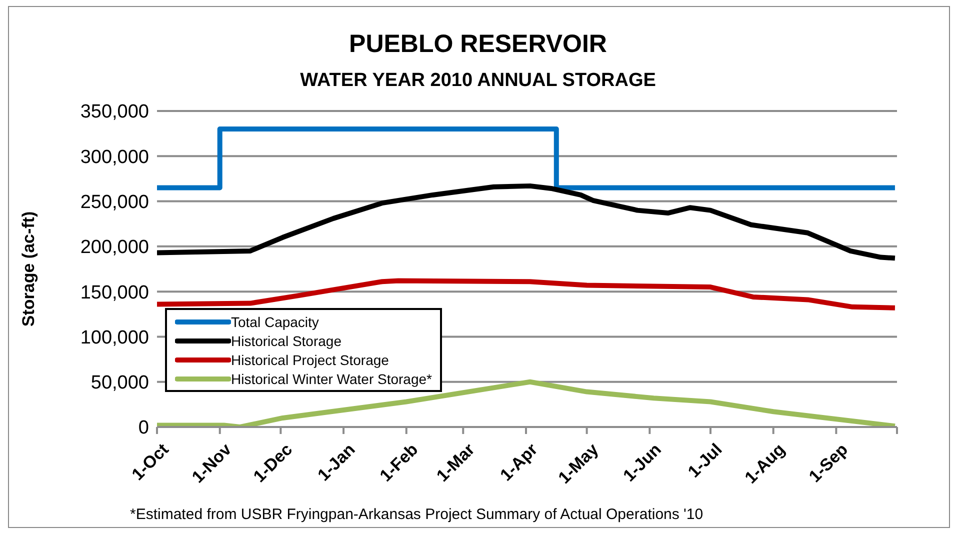  What do you see at coordinates (478, 81) in the screenshot?
I see `chart-subtitle: WATER YEAR 2010 ANNUAL STORAGE` at bounding box center [478, 81].